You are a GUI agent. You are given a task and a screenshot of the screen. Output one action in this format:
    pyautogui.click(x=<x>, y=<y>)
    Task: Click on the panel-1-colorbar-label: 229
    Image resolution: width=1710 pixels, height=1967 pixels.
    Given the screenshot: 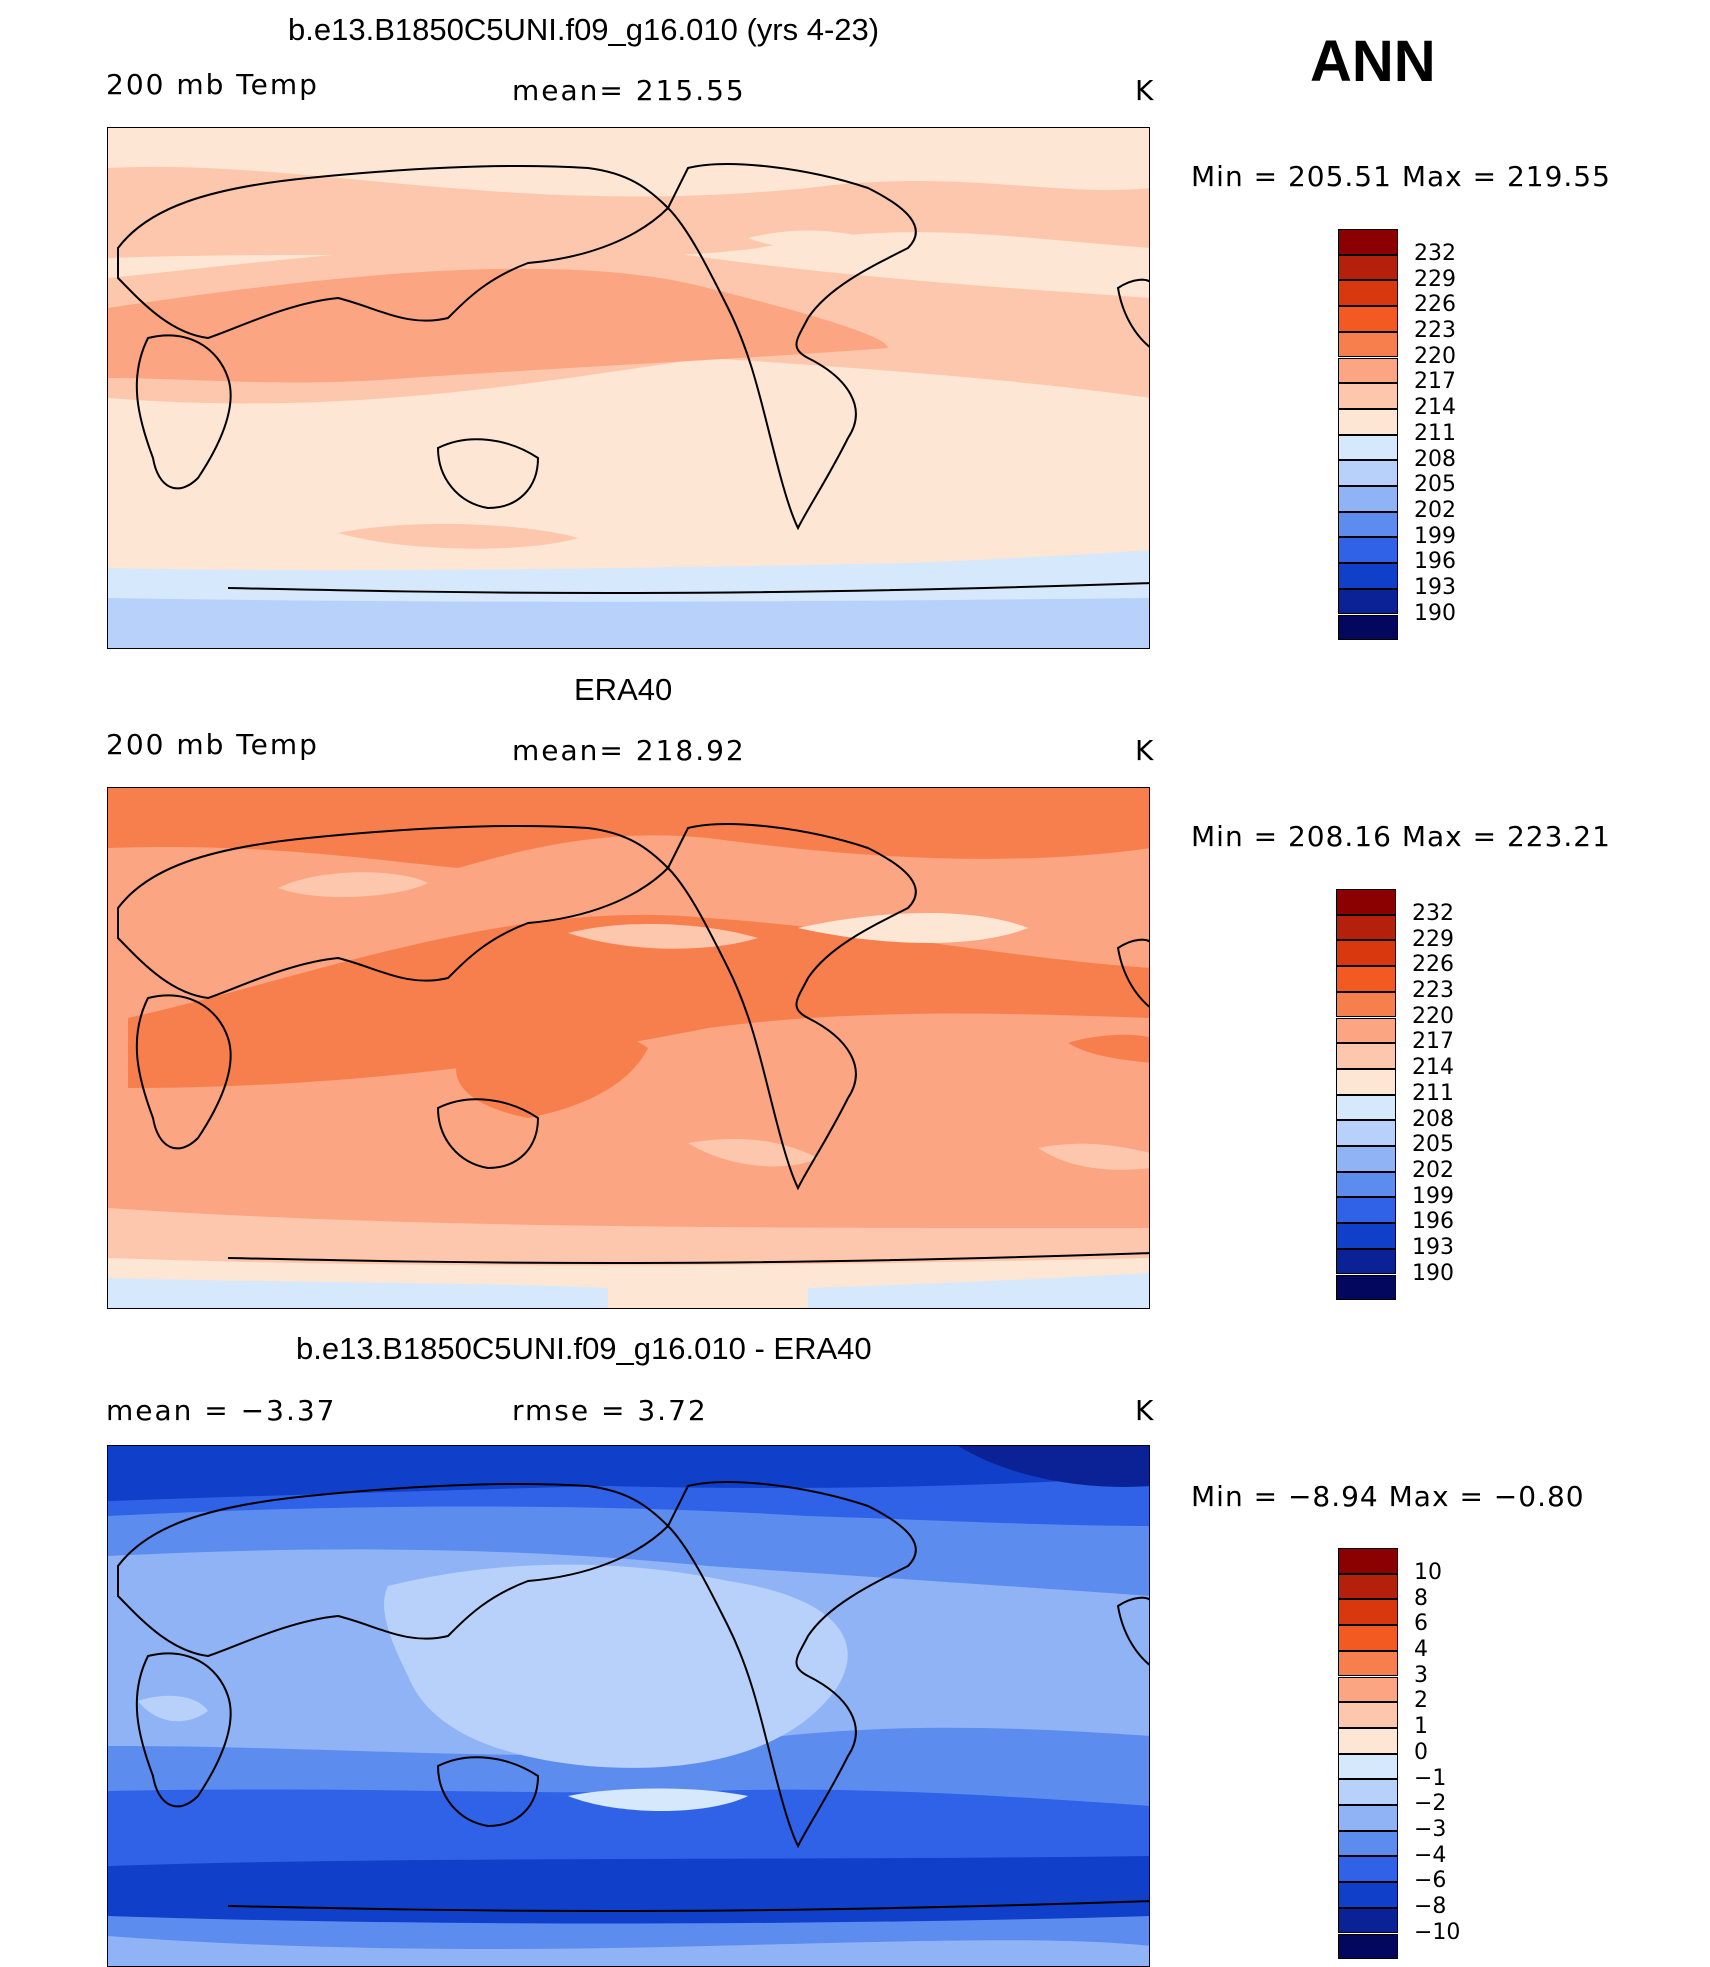 What is the action you would take?
    pyautogui.click(x=1435, y=279)
    